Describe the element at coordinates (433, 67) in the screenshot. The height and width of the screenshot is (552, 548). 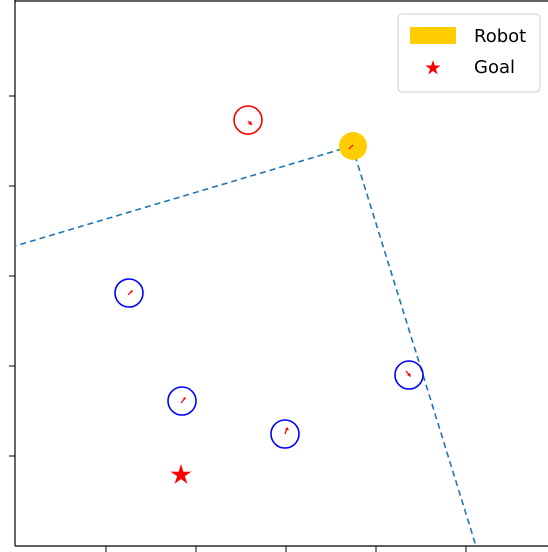
I see `legend-goal-star-icon` at that location.